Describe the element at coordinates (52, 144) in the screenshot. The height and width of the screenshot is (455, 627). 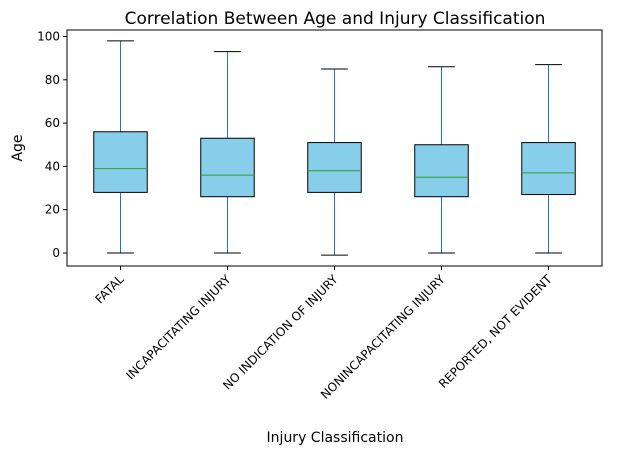
I see `y-axis: 0 20 40 60 80 100` at that location.